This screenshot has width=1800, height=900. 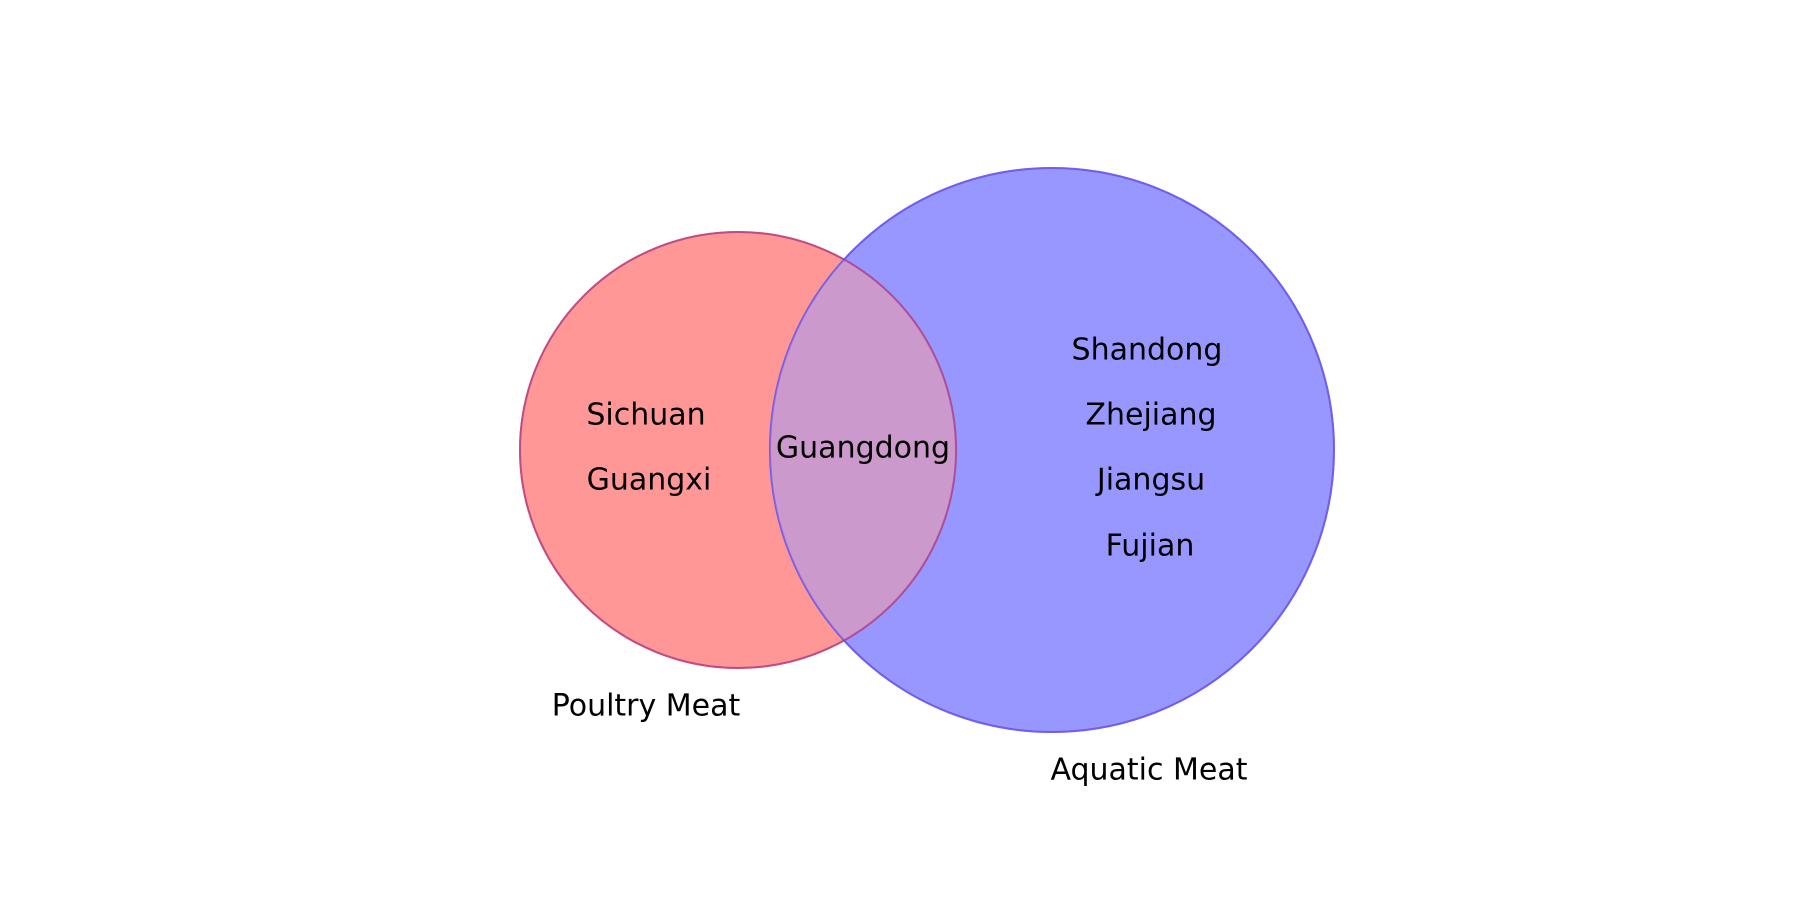 I want to click on aquatic-only-item: Zhejiang, so click(x=1150, y=415).